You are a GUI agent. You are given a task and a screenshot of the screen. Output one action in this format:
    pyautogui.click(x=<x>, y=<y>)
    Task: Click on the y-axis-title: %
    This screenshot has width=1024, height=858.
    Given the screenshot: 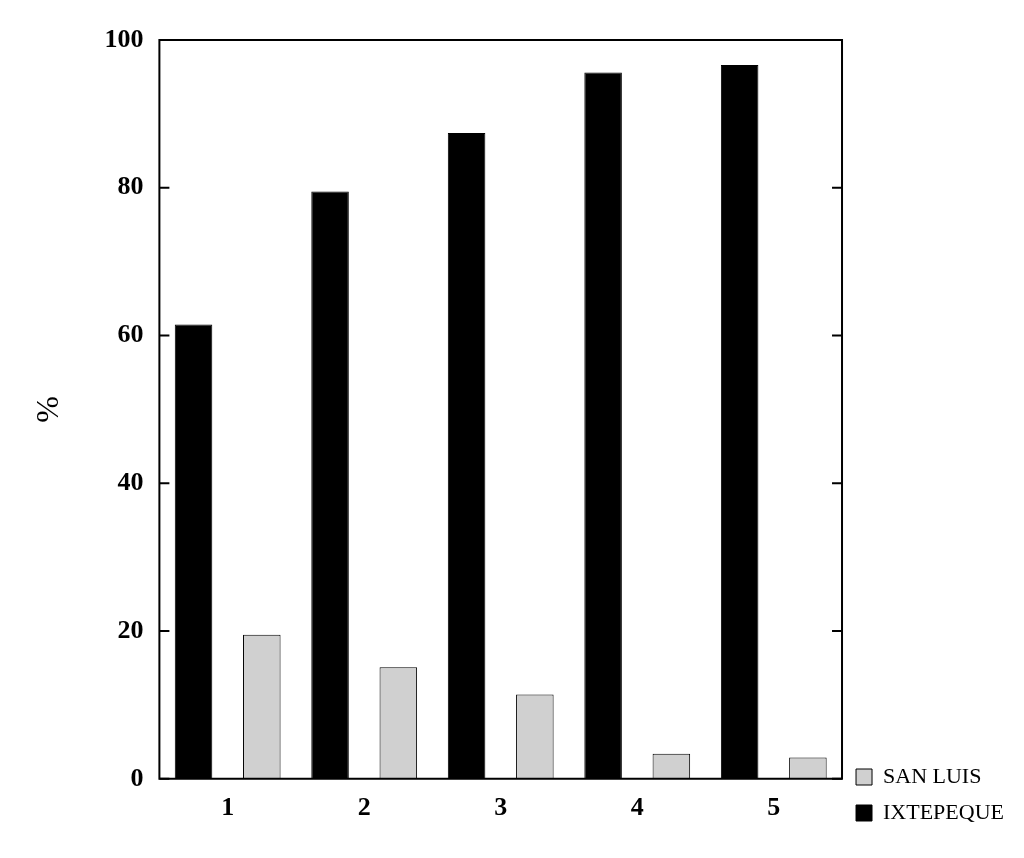 What is the action you would take?
    pyautogui.click(x=46, y=409)
    